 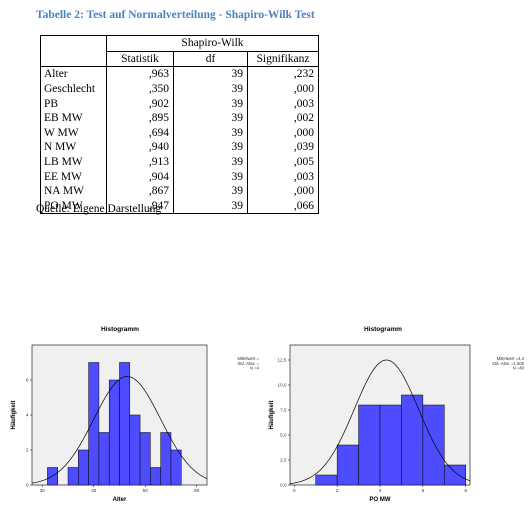 I want to click on x-tick-label: 4, so click(x=380, y=490).